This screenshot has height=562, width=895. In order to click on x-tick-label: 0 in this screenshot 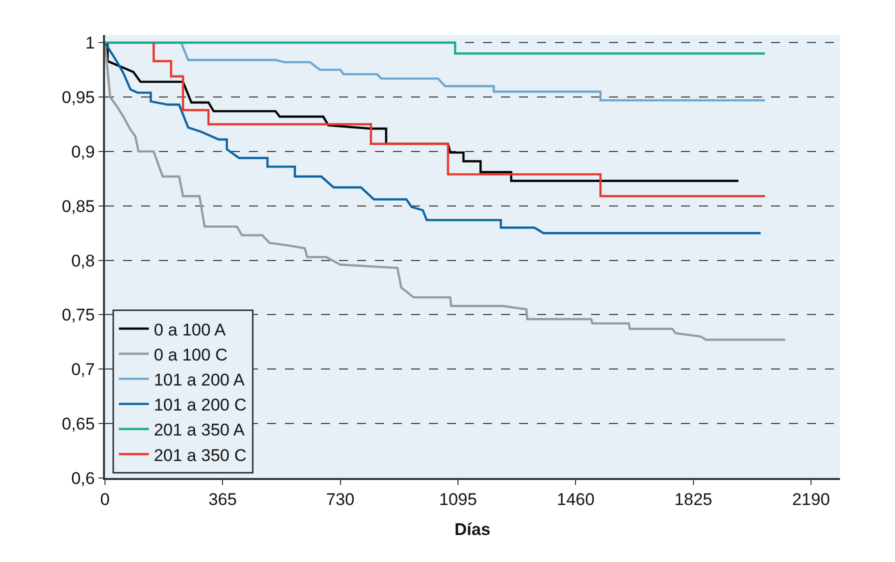, I will do `click(105, 500)`.